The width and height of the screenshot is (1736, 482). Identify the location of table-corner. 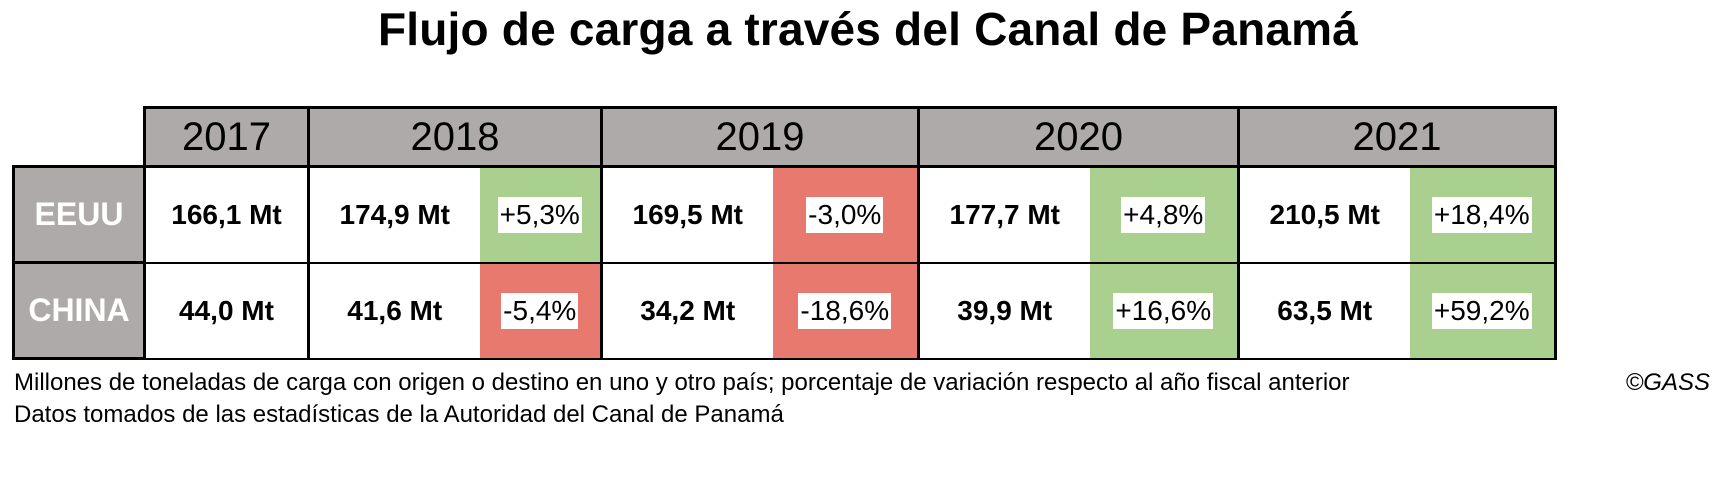
(79, 137).